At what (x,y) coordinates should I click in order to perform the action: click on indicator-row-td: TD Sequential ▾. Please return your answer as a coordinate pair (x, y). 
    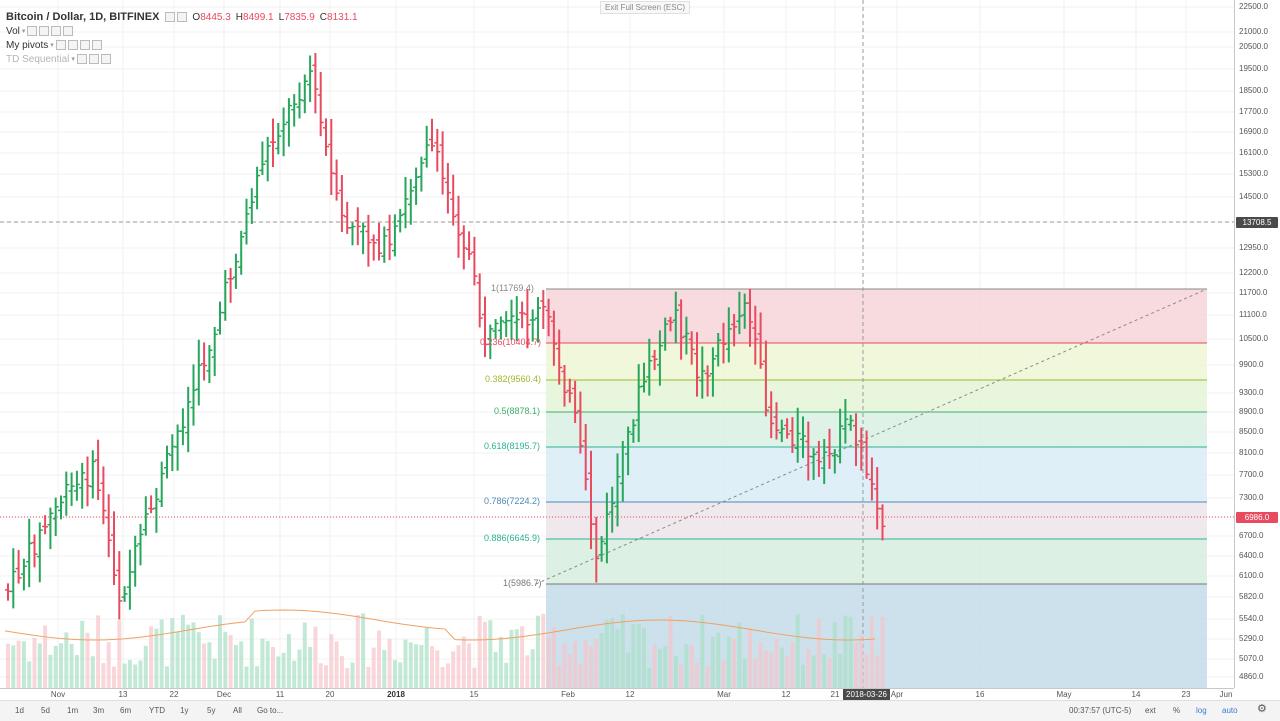
    Looking at the image, I should click on (182, 59).